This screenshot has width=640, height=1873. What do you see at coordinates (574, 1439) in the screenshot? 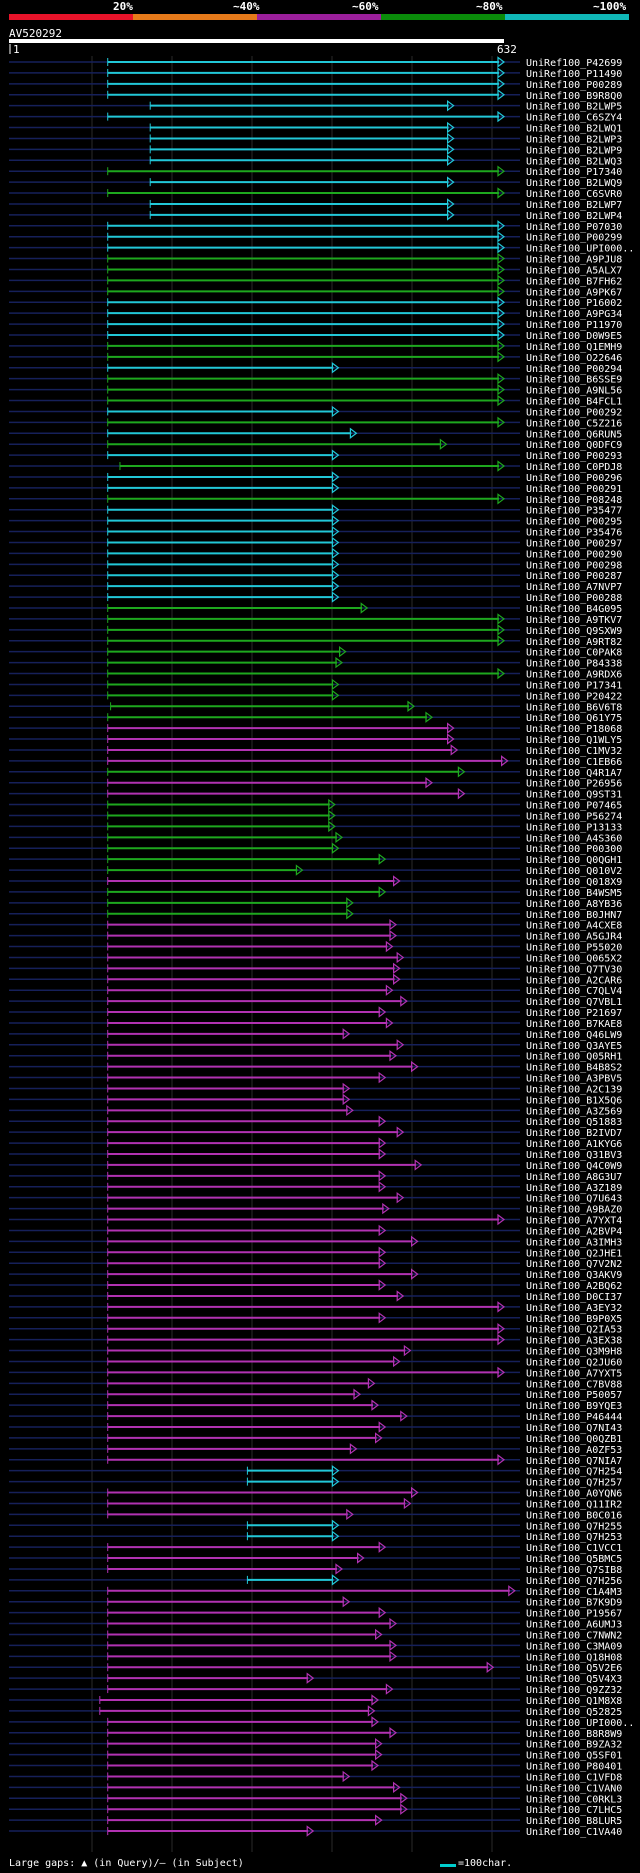
I see `hit-label: UniRef100_Q0QZB1` at bounding box center [574, 1439].